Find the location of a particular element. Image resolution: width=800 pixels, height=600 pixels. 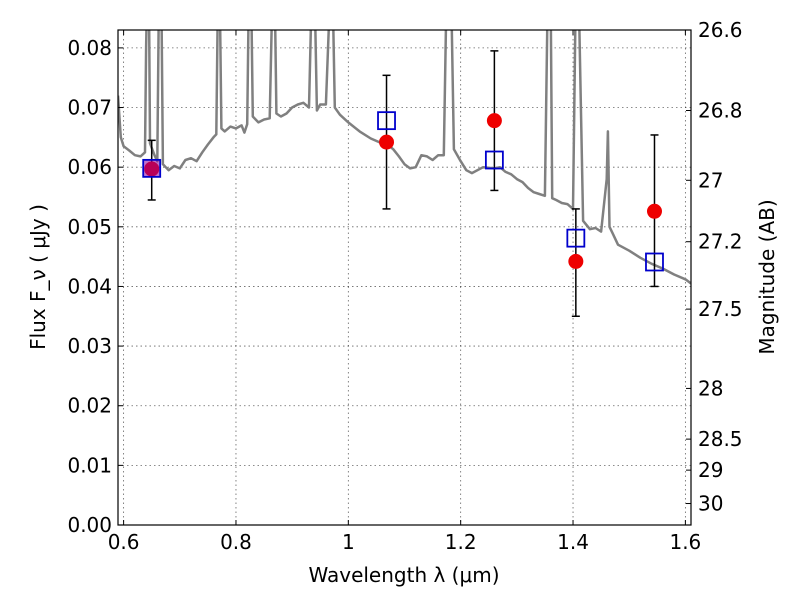

x-tick-label: 1 is located at coordinates (348, 542).